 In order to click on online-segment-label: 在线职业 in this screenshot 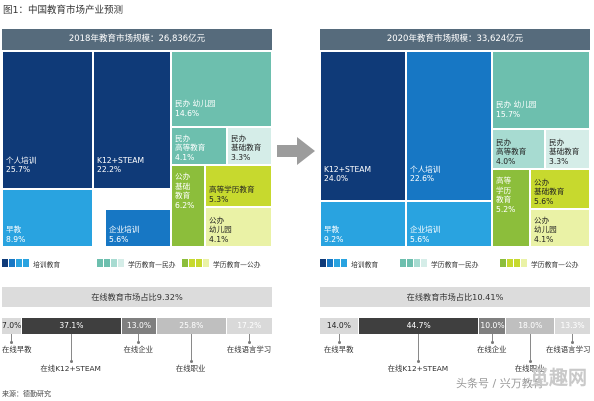, I will do `click(190, 368)`.